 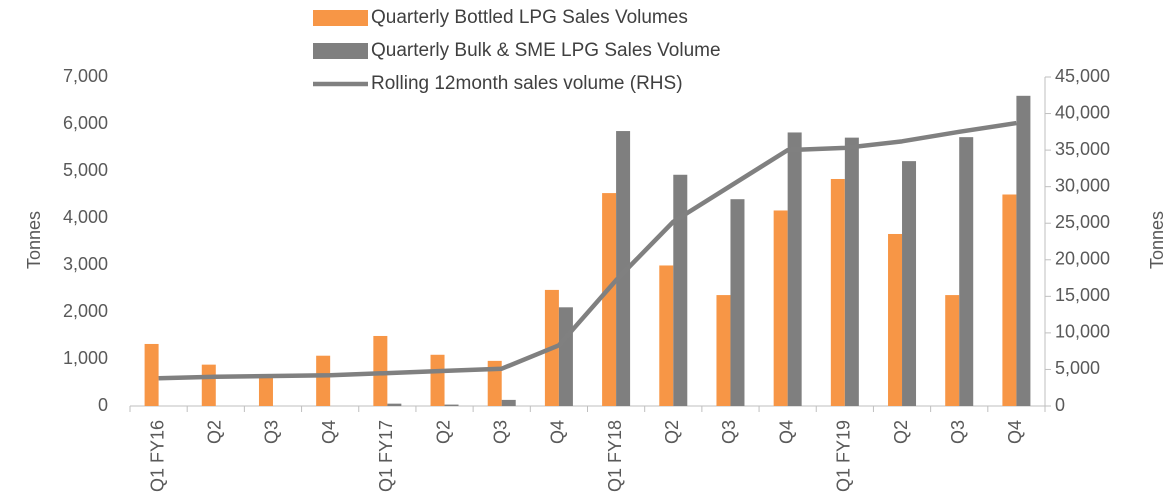 I want to click on y2-tick-label: 10,000, so click(x=1082, y=332).